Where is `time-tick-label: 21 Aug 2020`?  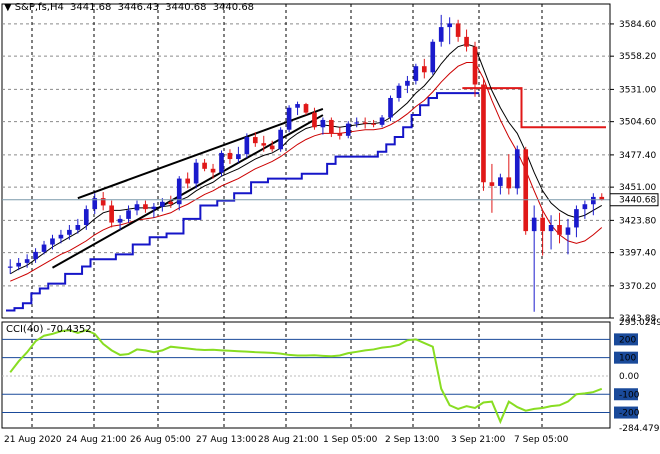 time-tick-label: 21 Aug 2020 is located at coordinates (33, 440).